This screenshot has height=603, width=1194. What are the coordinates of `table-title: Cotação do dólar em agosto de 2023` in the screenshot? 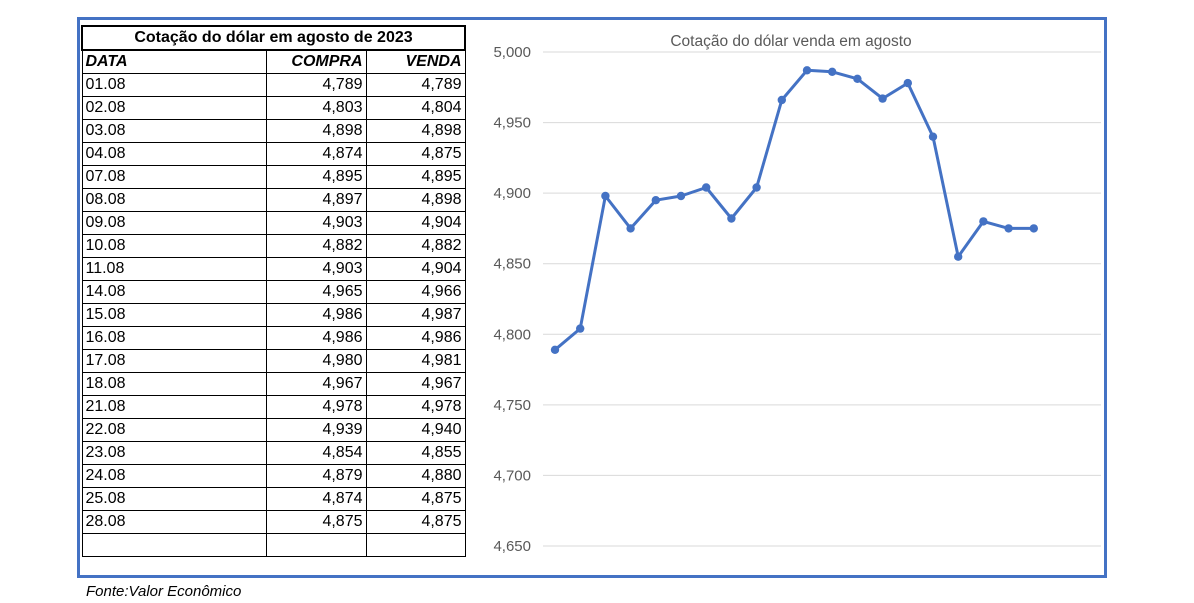 It's located at (273, 38).